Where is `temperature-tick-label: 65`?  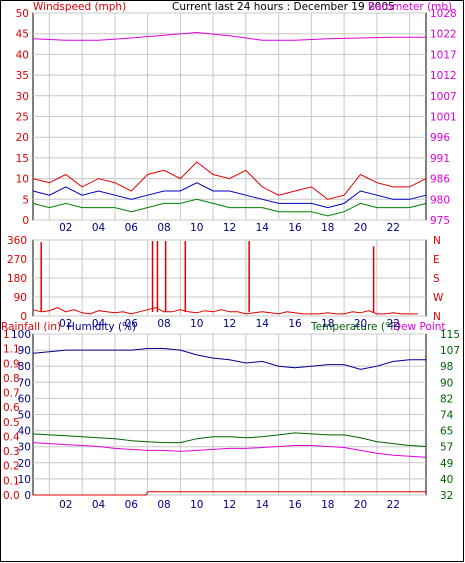 temperature-tick-label: 65 is located at coordinates (446, 432).